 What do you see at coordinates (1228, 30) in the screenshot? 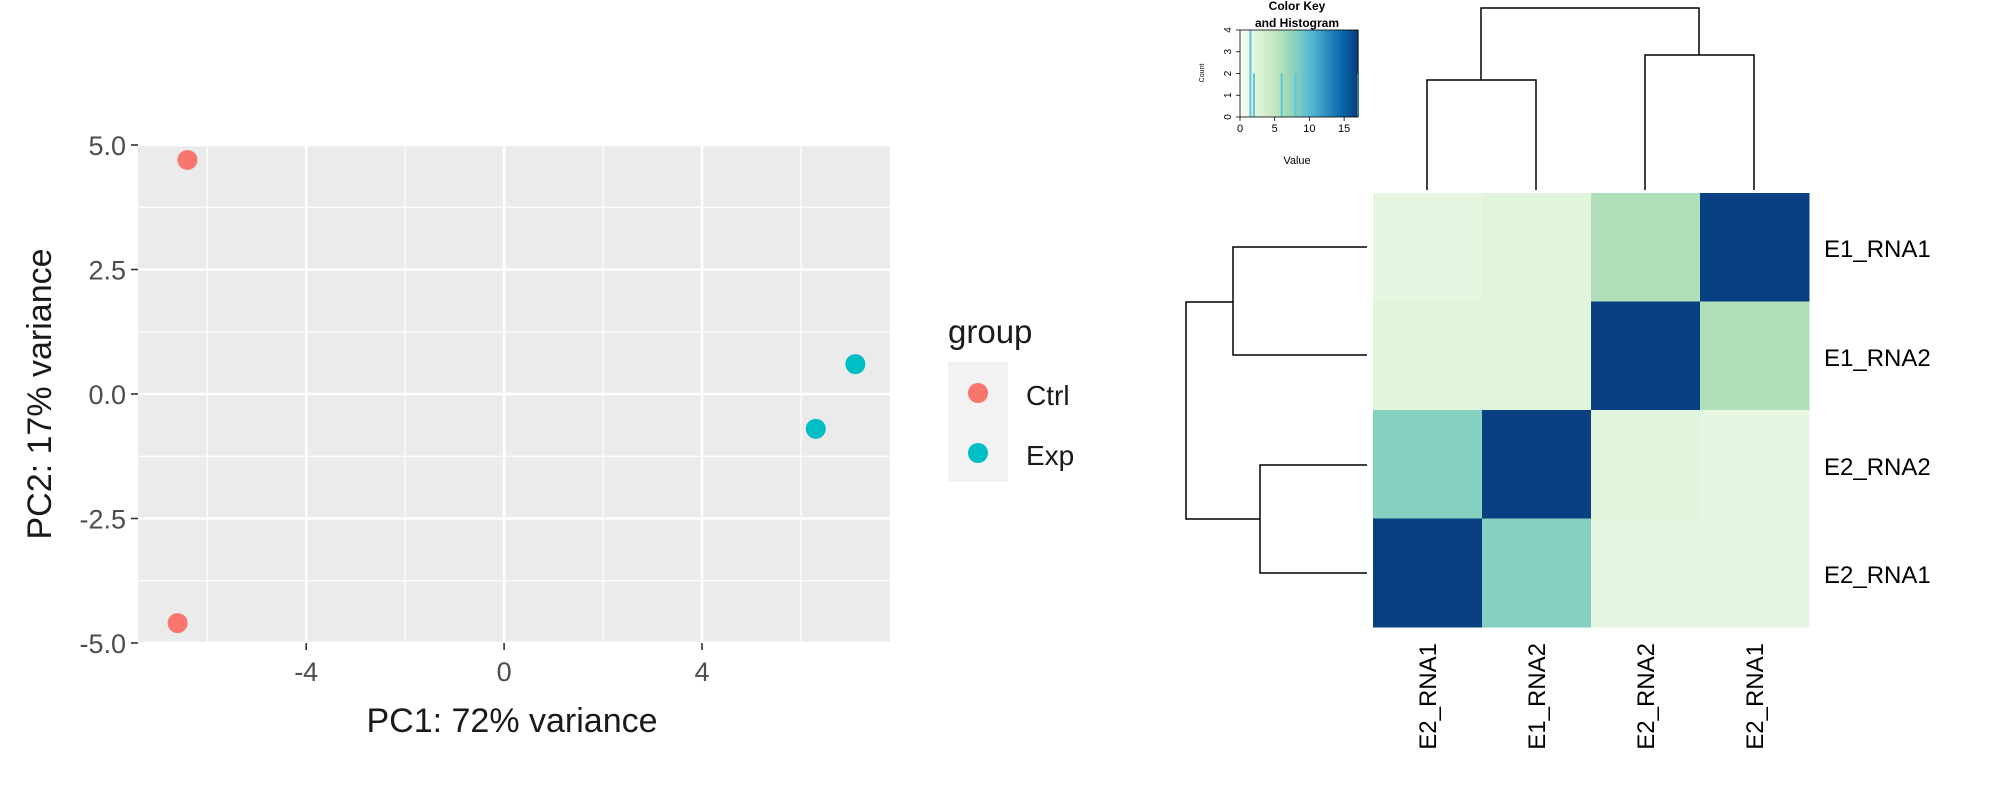
I see `color-key-y-tick-label: 4` at bounding box center [1228, 30].